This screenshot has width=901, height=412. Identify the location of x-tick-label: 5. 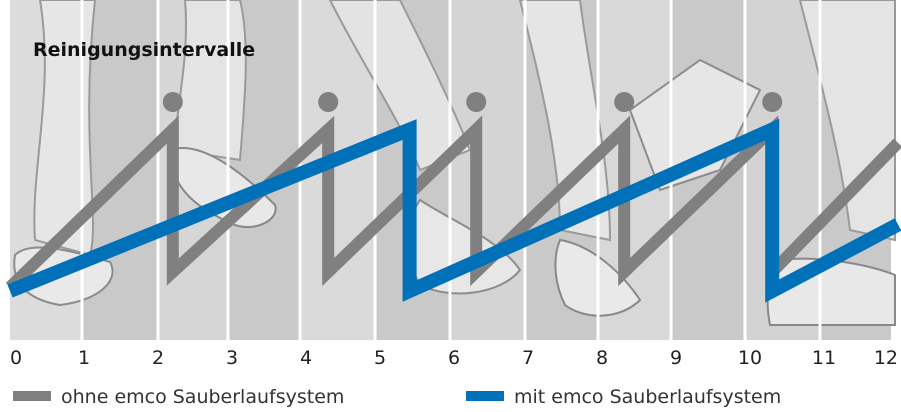
(380, 358).